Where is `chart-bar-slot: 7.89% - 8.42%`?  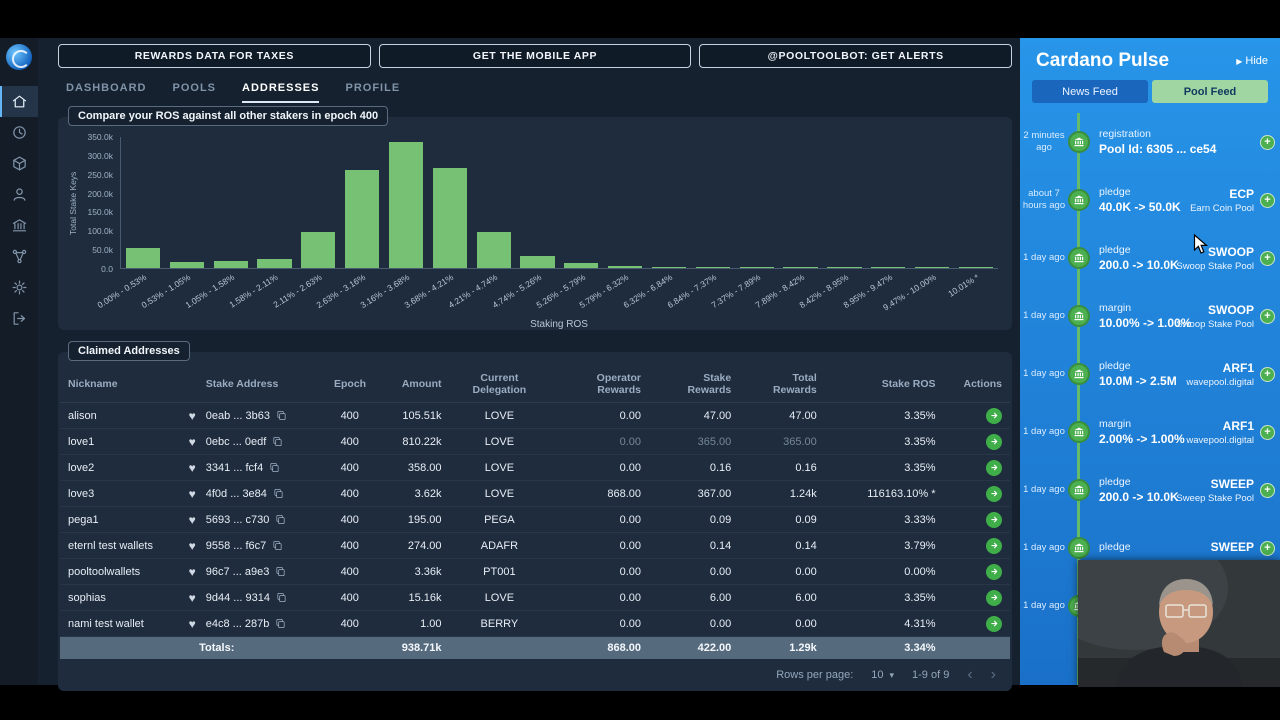
chart-bar-slot: 7.89% - 8.42% is located at coordinates (788, 223).